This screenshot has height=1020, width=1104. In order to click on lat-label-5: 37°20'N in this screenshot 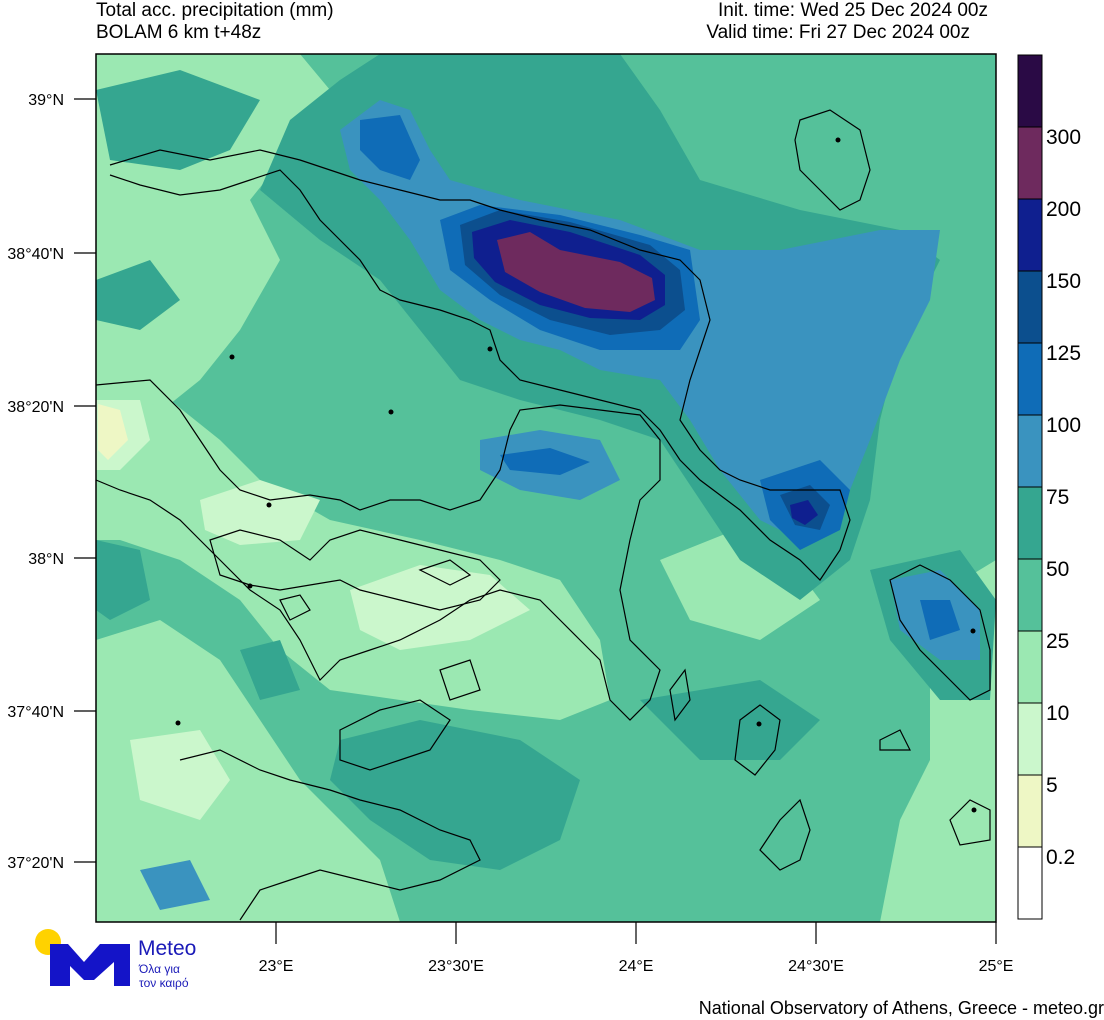, I will do `click(35, 863)`.